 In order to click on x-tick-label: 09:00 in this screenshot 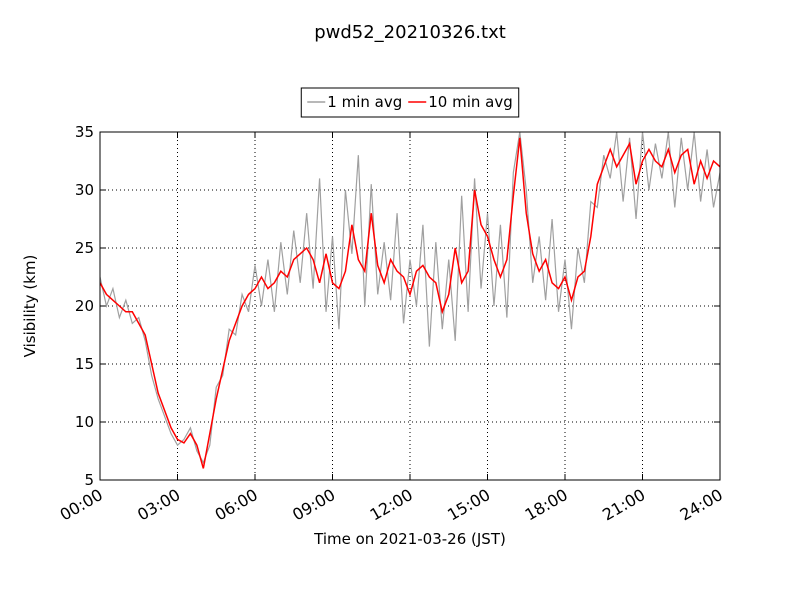, I will do `click(313, 505)`.